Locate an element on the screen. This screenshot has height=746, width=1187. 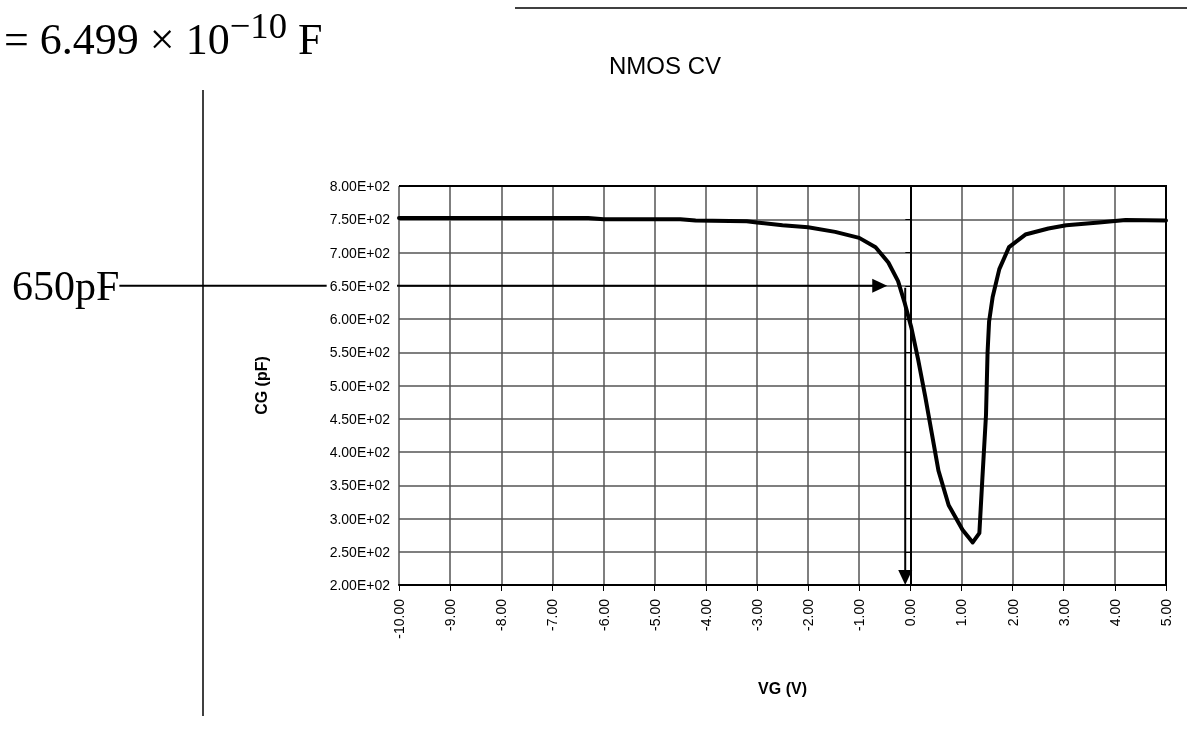
y-tick-label: 2.00E+02 is located at coordinates (360, 585).